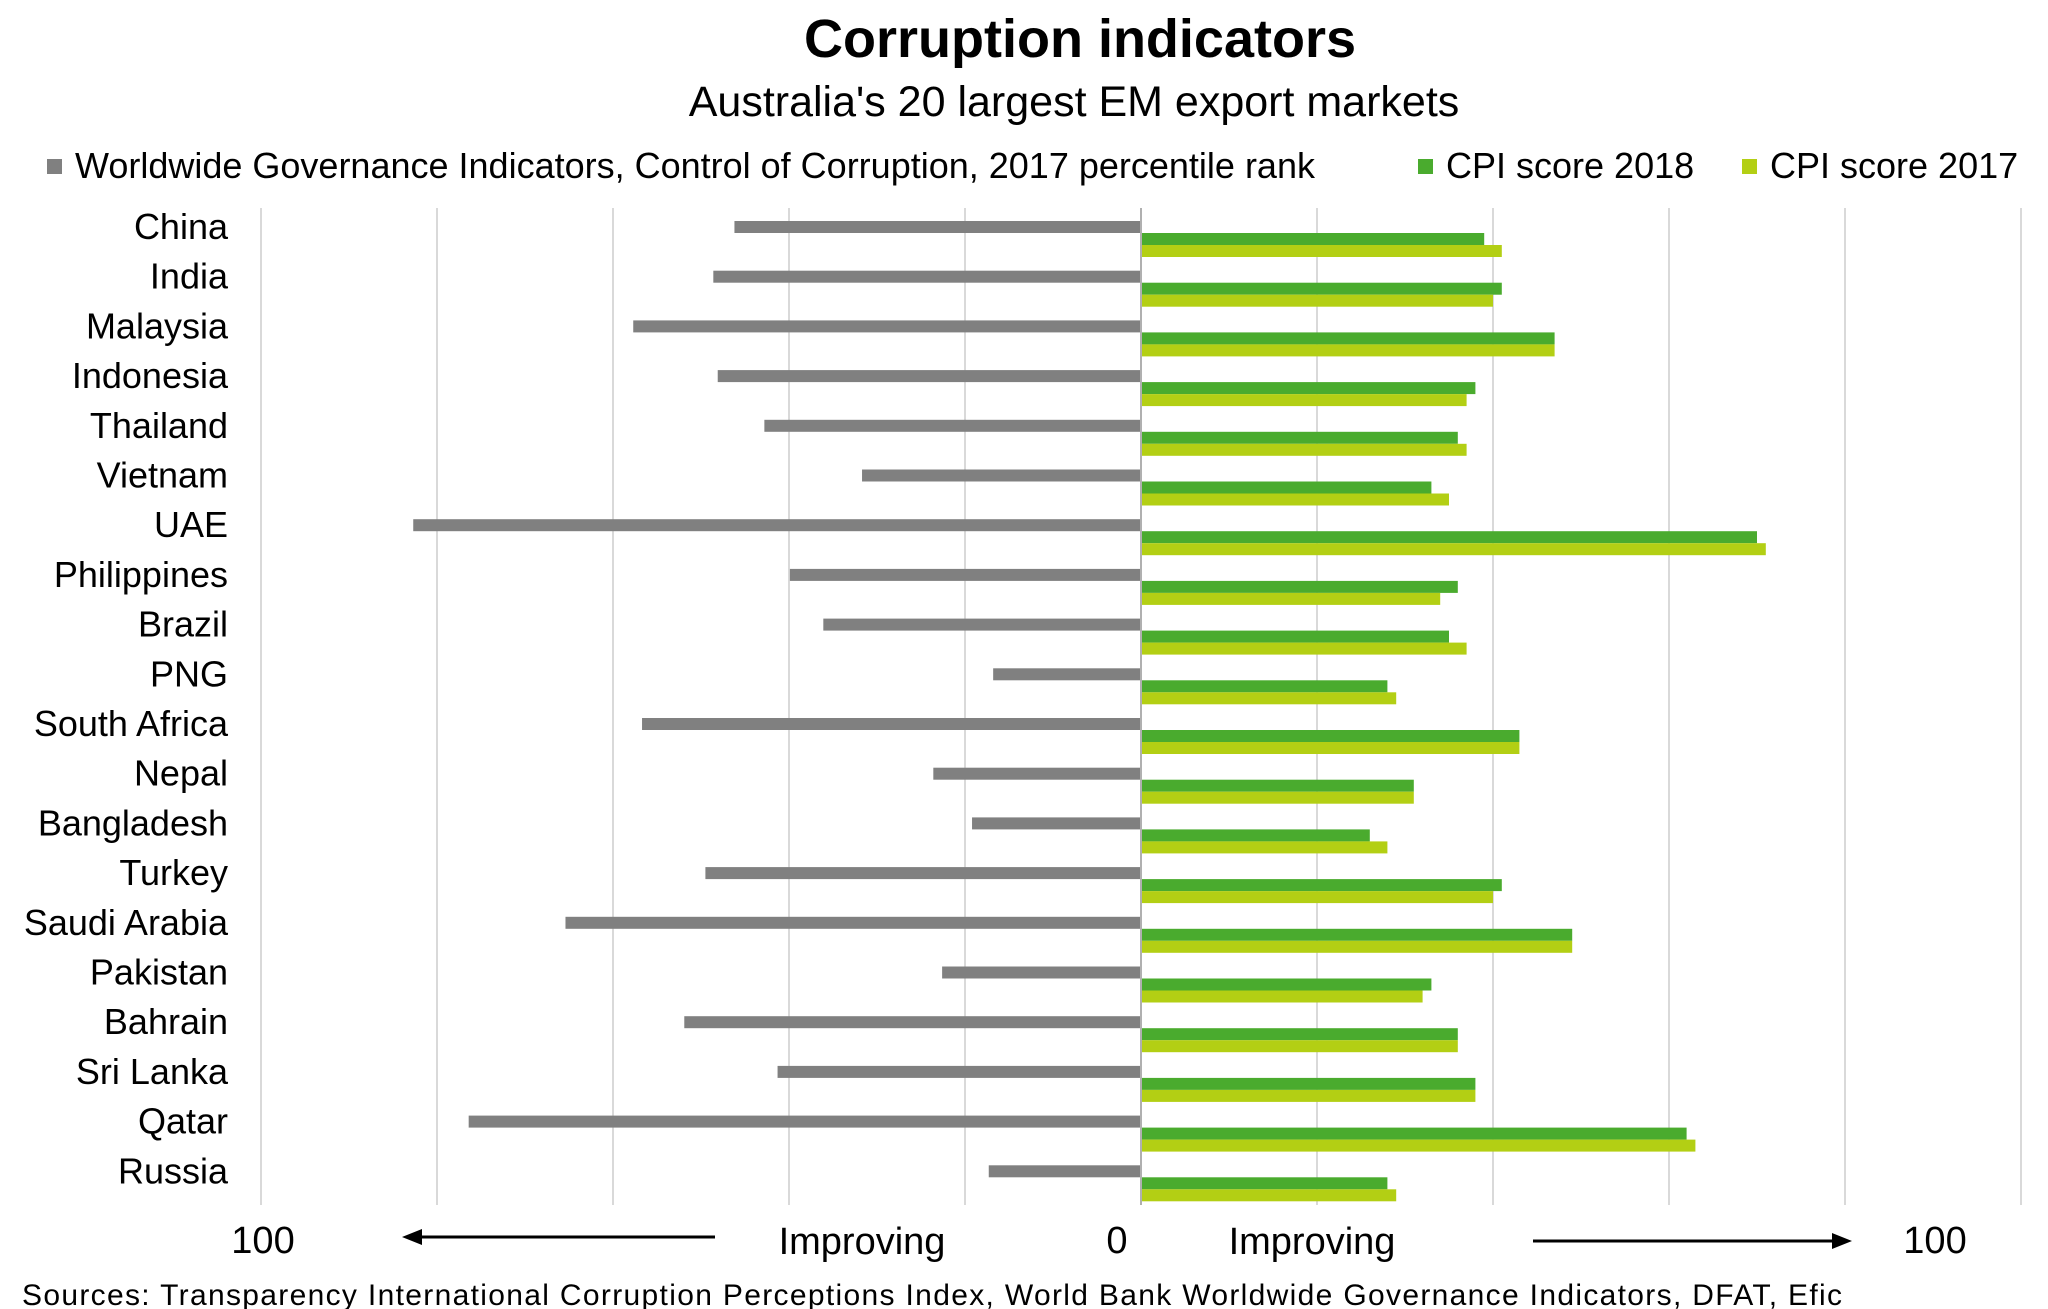 The width and height of the screenshot is (2048, 1309). What do you see at coordinates (1098, 1241) in the screenshot?
I see `bottom-axis: 100 Improving 0 Improving 100` at bounding box center [1098, 1241].